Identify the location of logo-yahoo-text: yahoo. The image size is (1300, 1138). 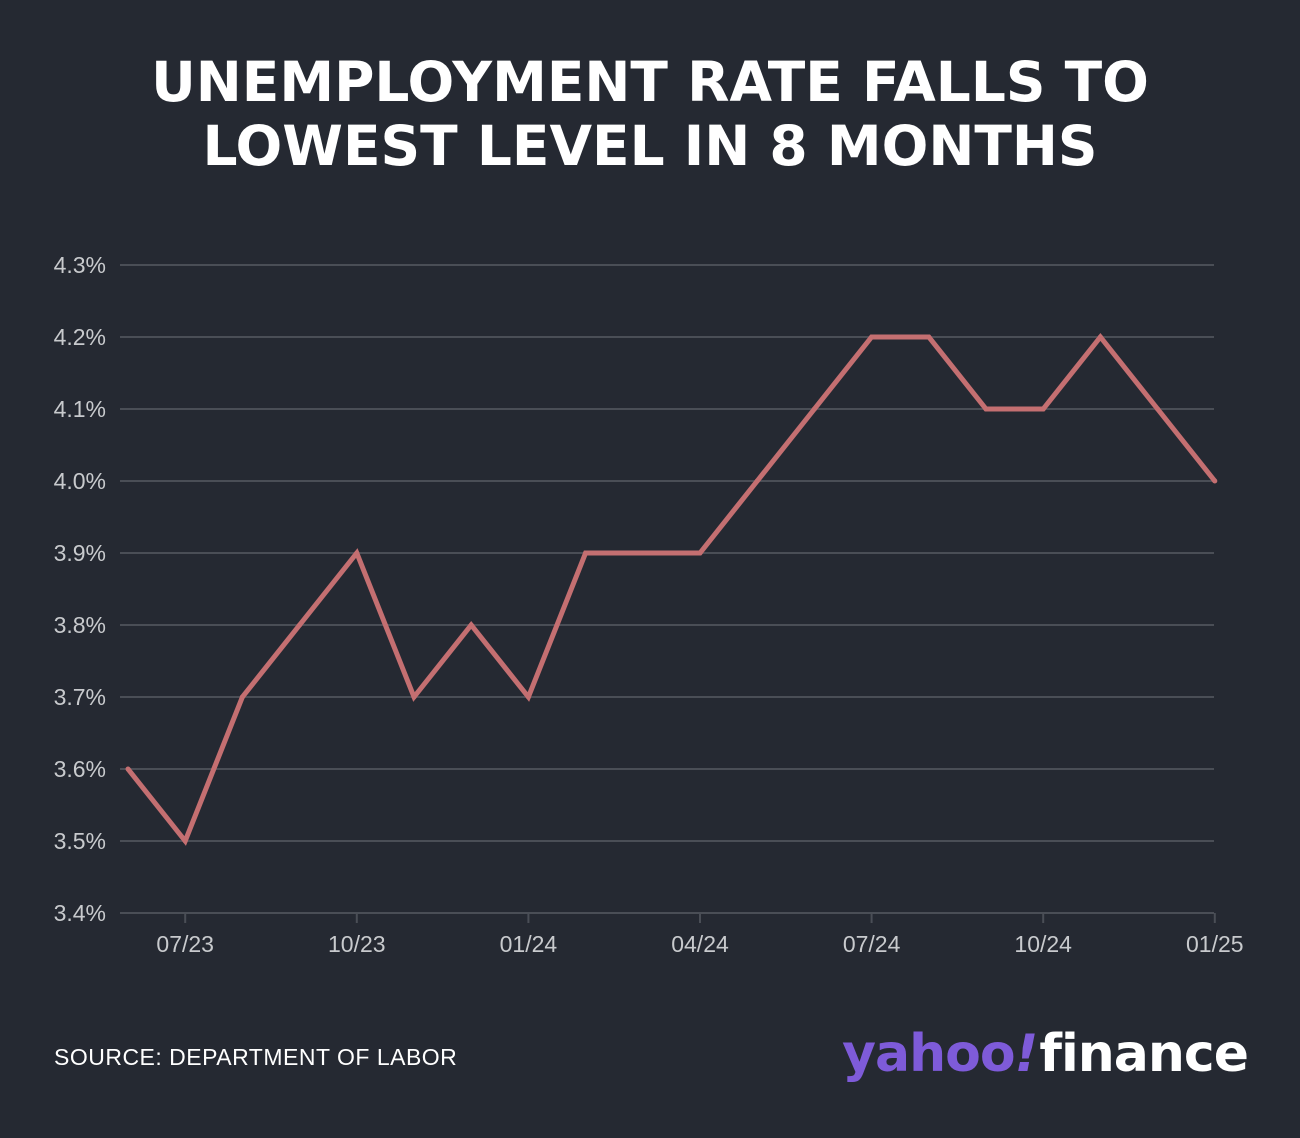
(928, 1054).